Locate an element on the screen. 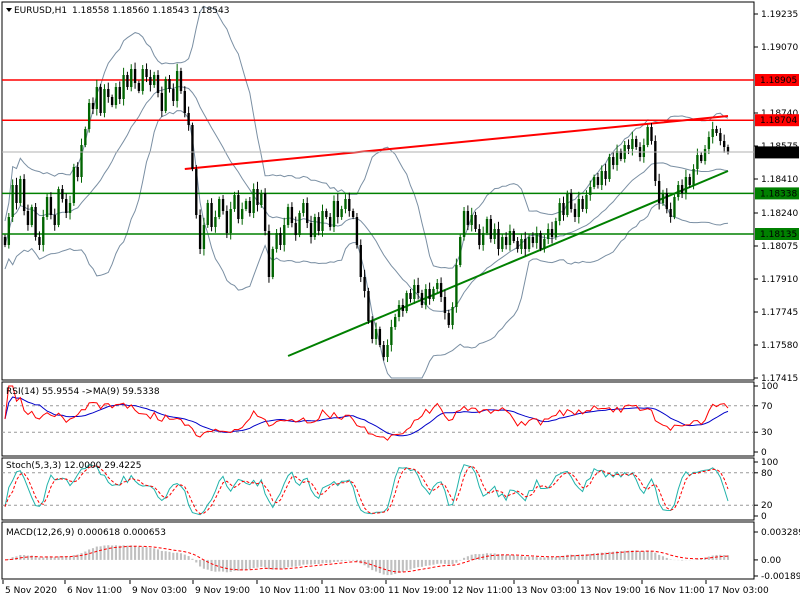 The image size is (800, 600). time-tick-label: 11 Nov 03:00 is located at coordinates (354, 591).